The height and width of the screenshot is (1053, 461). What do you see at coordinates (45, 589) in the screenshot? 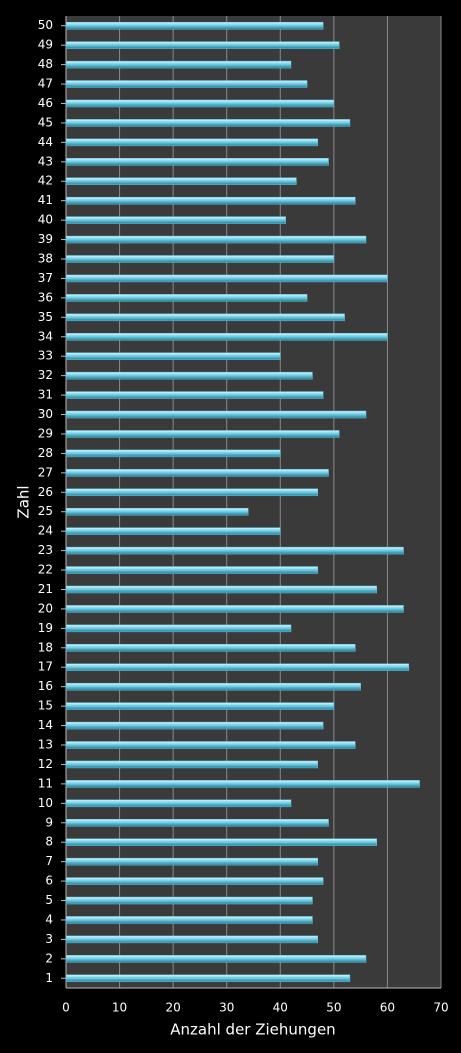
I see `y-tick-label: 21` at bounding box center [45, 589].